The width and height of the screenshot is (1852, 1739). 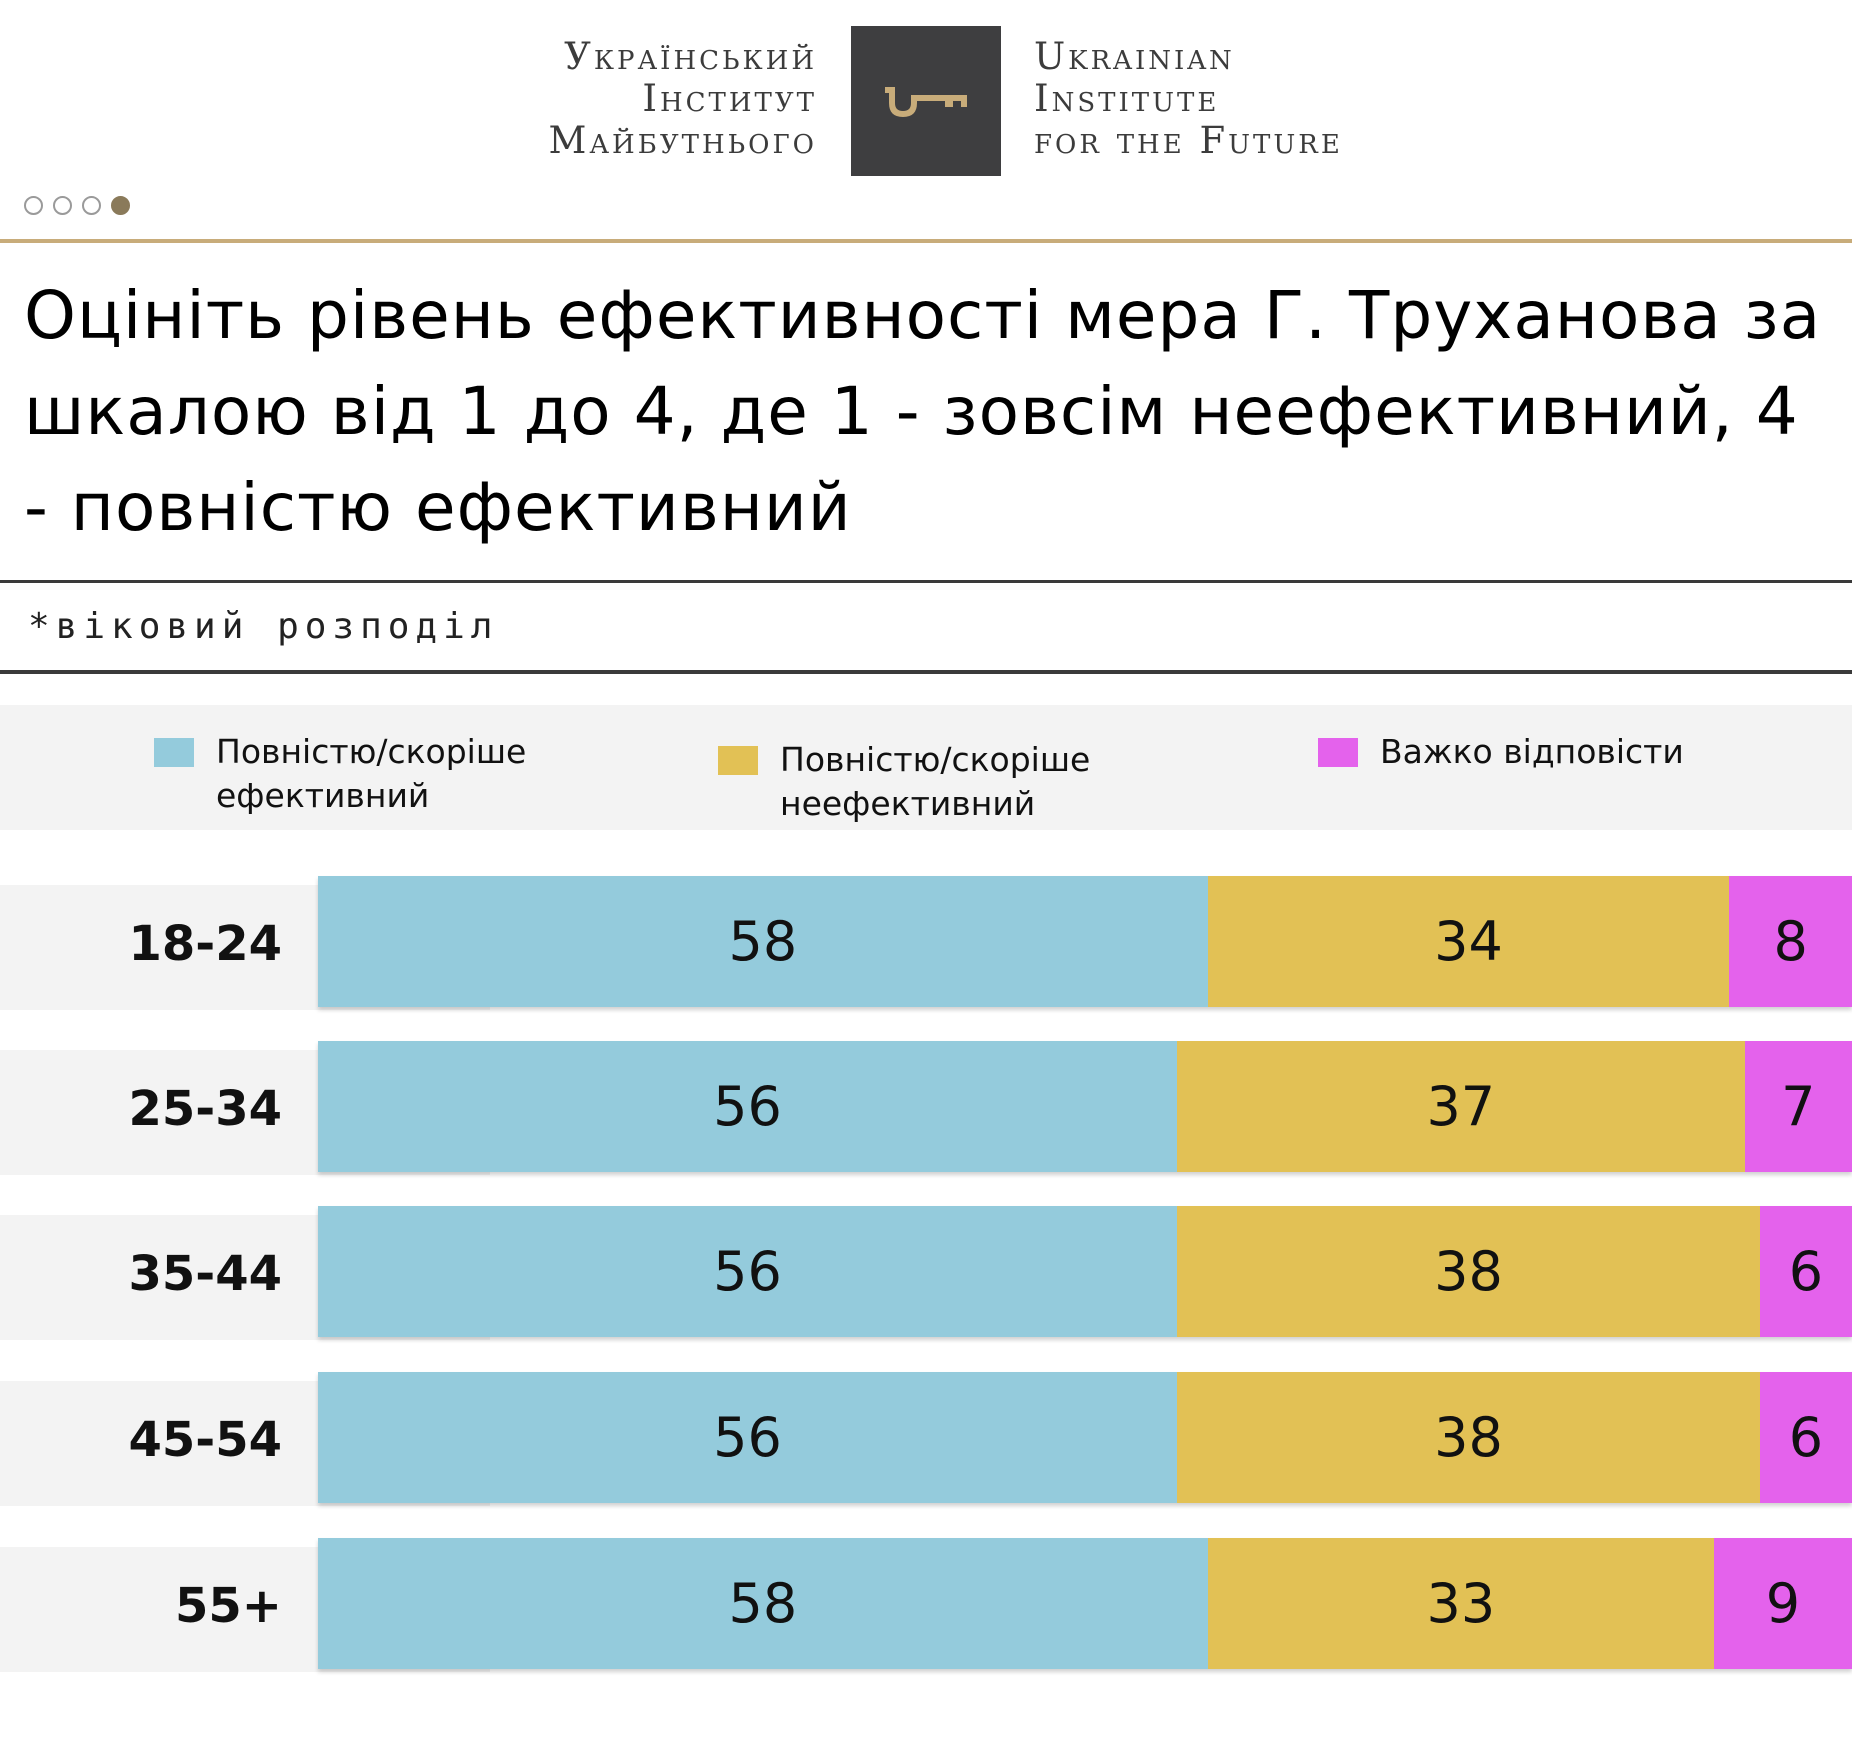 What do you see at coordinates (77, 205) in the screenshot?
I see `slide-pager` at bounding box center [77, 205].